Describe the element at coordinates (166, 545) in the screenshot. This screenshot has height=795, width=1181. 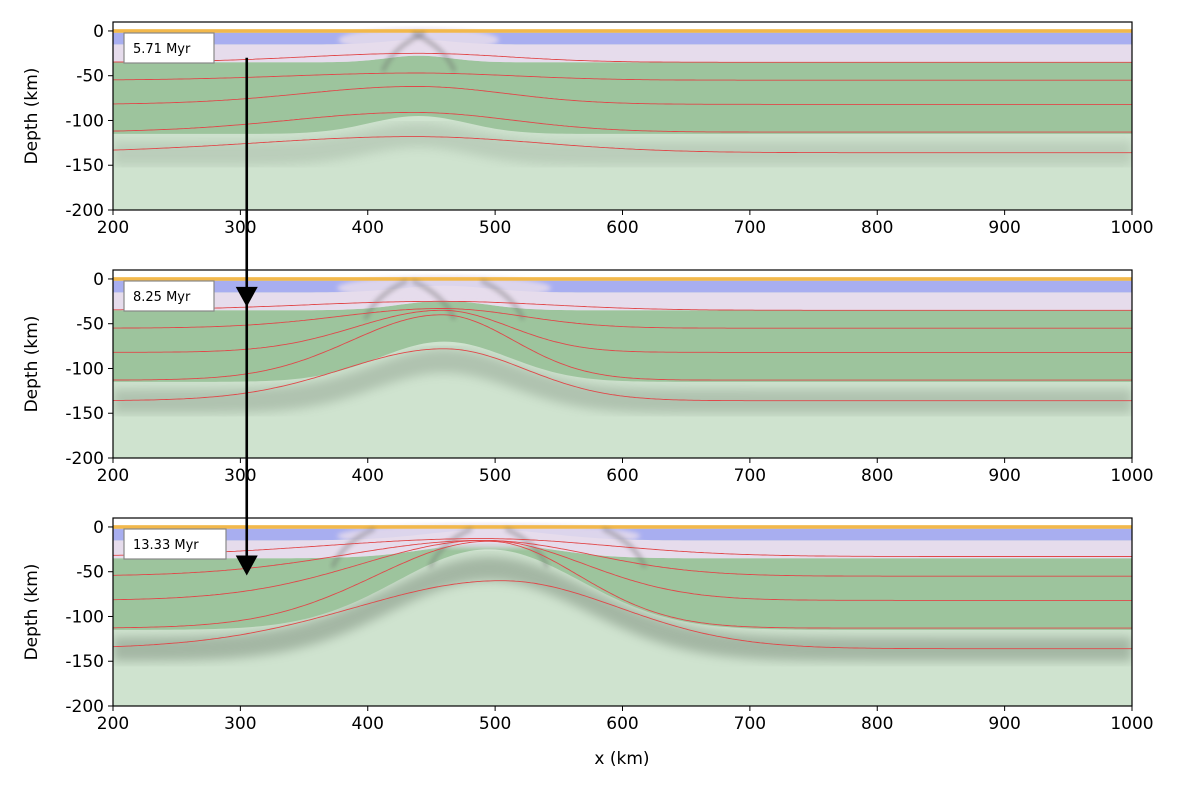
I see `time-label: 13.33 Myr` at that location.